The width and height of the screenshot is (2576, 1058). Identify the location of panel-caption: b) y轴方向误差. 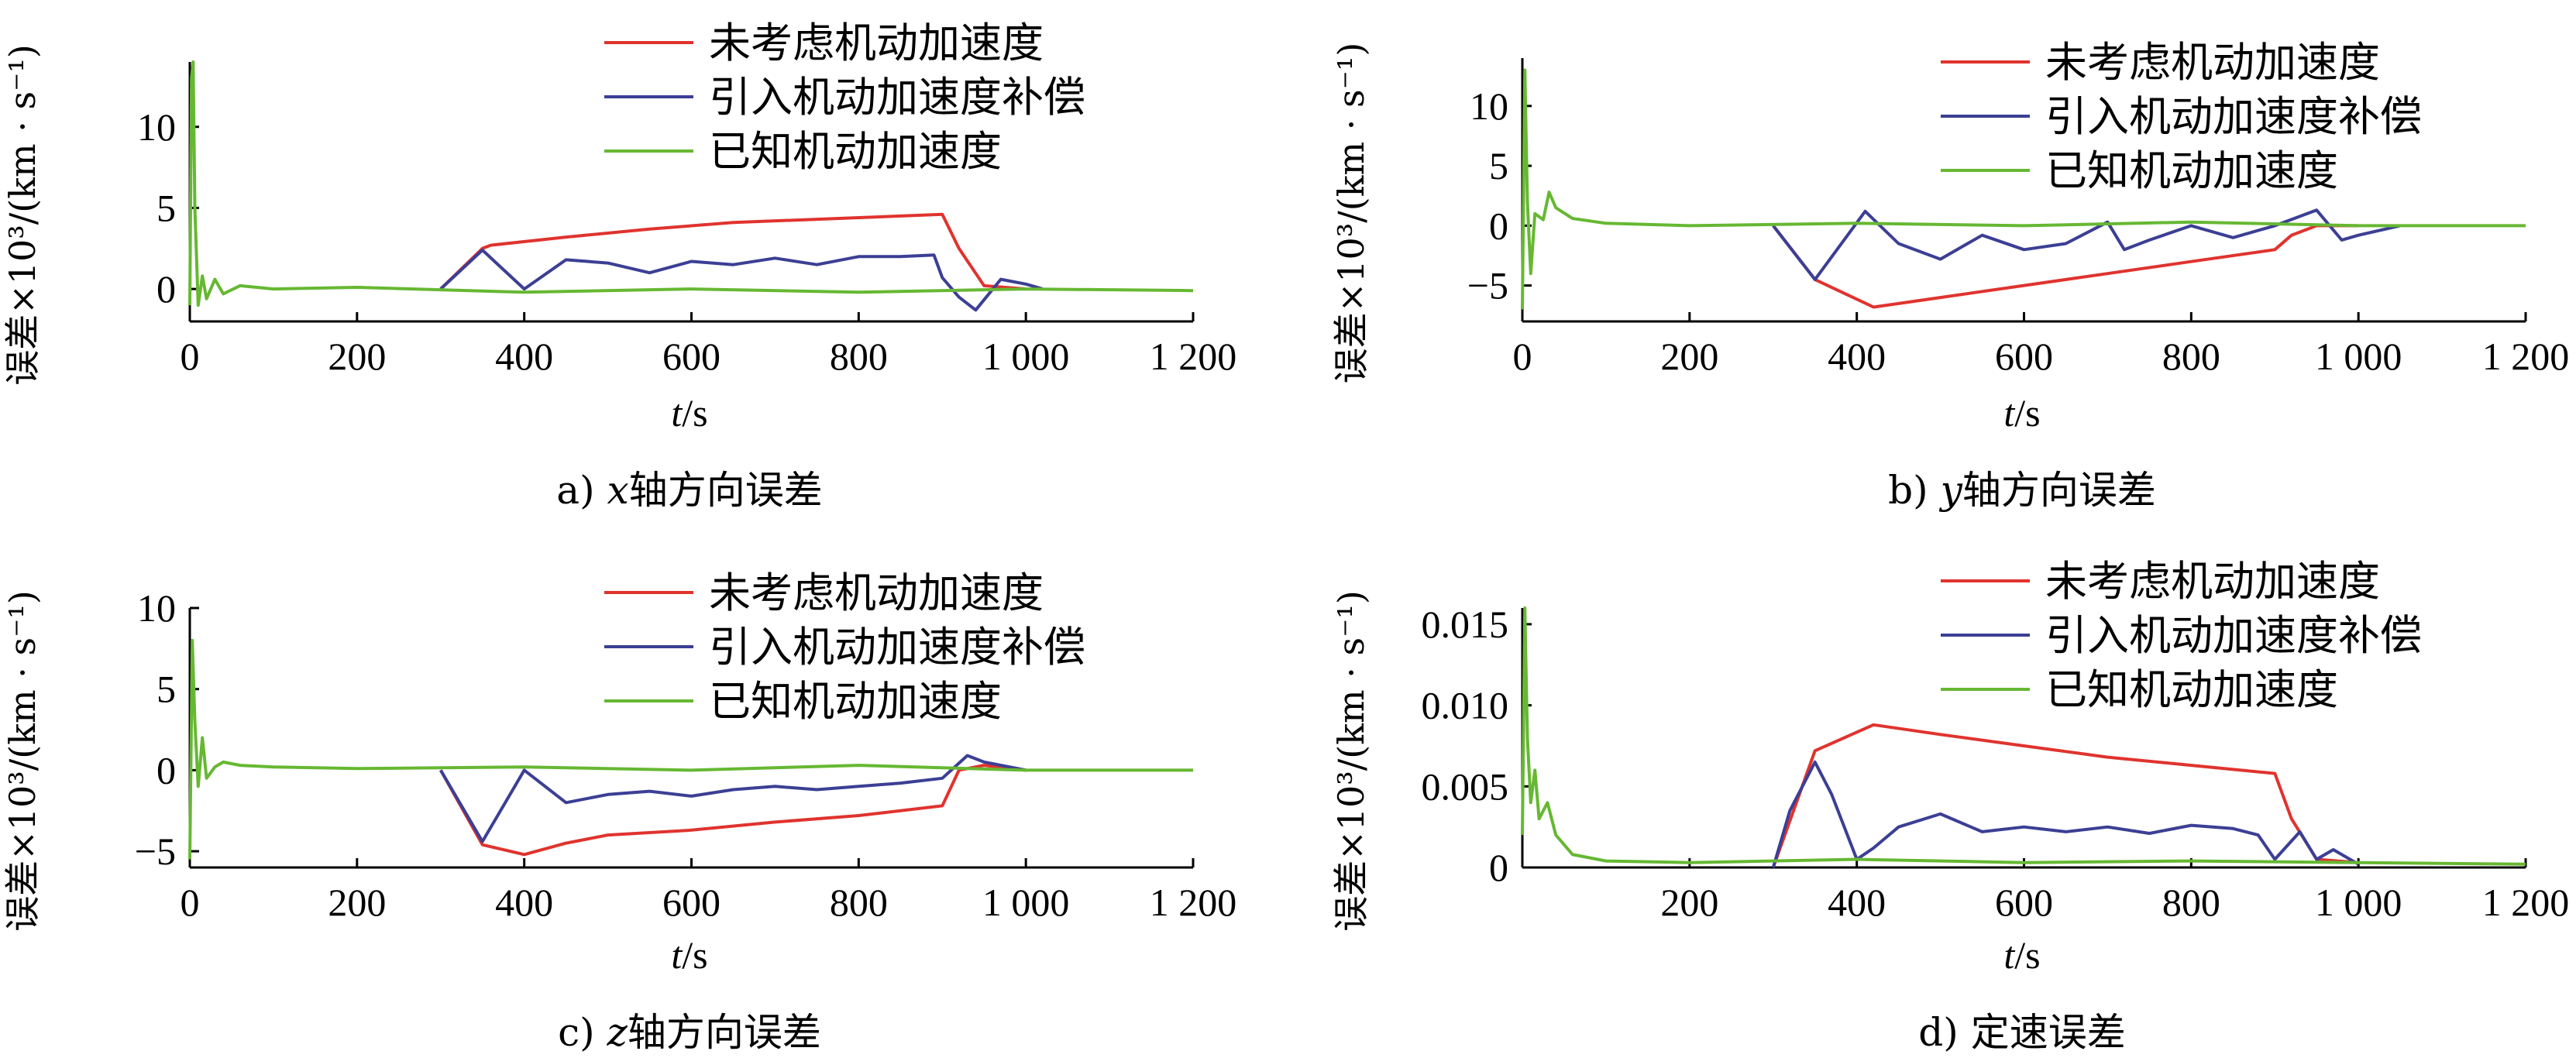
(2022, 490).